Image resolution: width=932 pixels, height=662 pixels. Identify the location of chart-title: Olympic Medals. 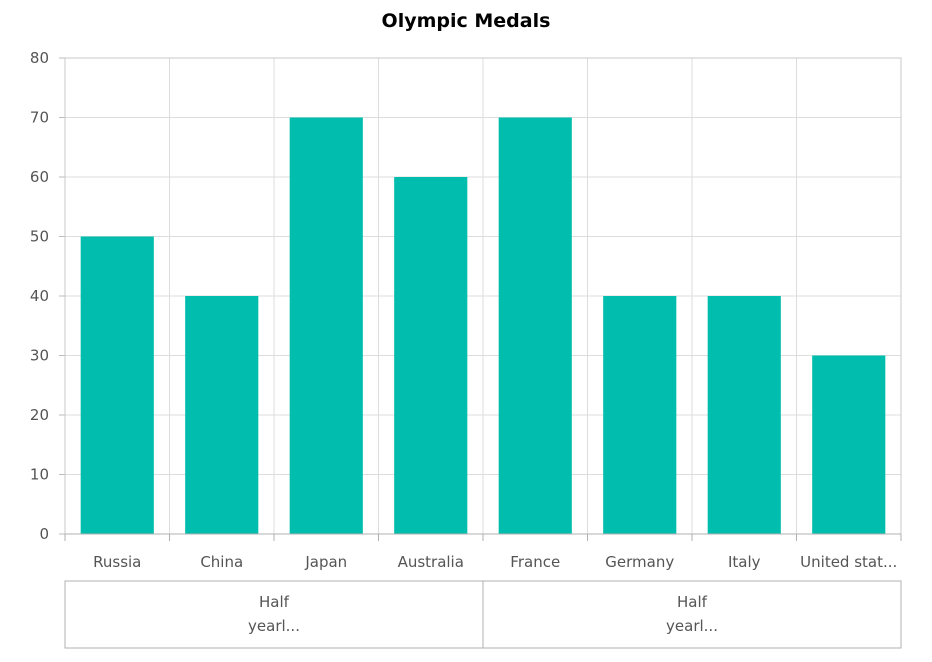
(466, 21).